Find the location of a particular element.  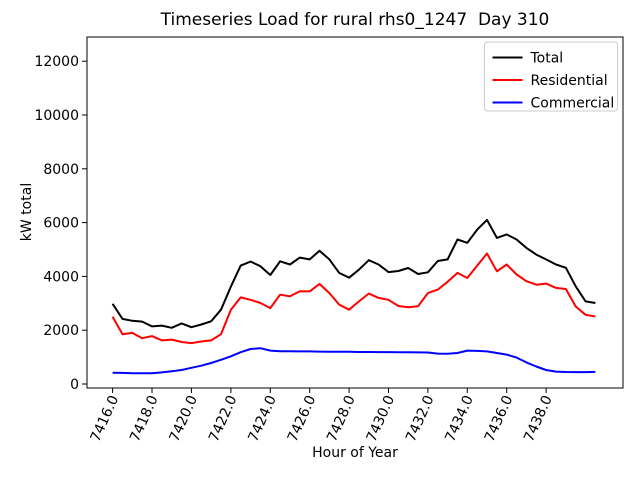

y-tick-label: 10000 is located at coordinates (56, 116).